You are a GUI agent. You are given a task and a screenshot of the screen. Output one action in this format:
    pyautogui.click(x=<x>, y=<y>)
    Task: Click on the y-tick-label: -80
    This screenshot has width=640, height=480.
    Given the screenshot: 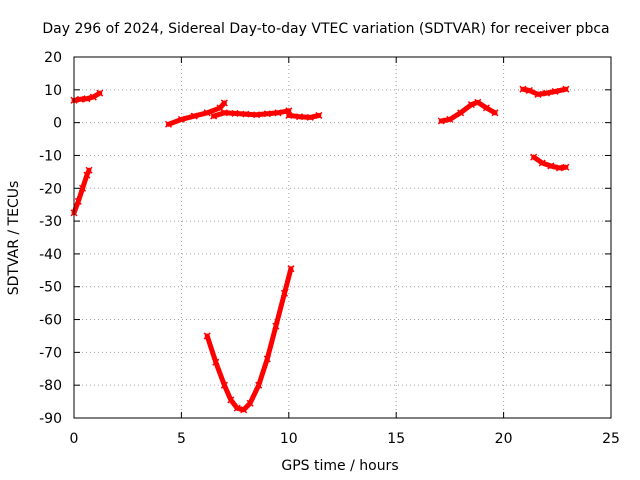 What is the action you would take?
    pyautogui.click(x=50, y=386)
    